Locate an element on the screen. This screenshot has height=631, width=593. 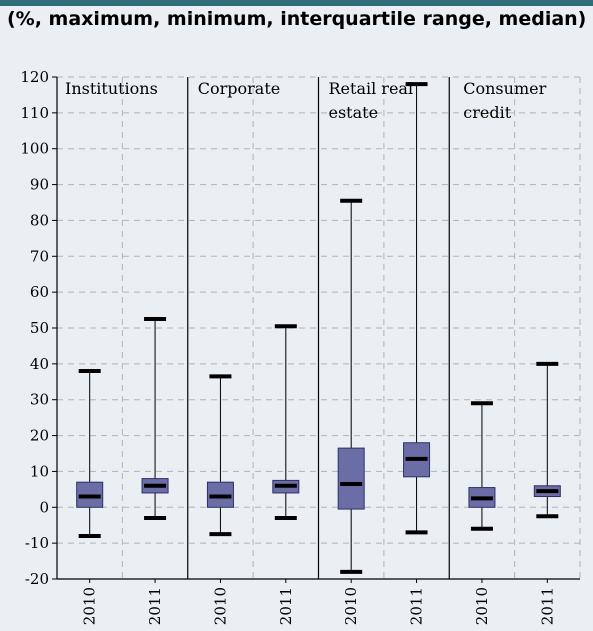
y-tick-label: 90 is located at coordinates (39, 185).